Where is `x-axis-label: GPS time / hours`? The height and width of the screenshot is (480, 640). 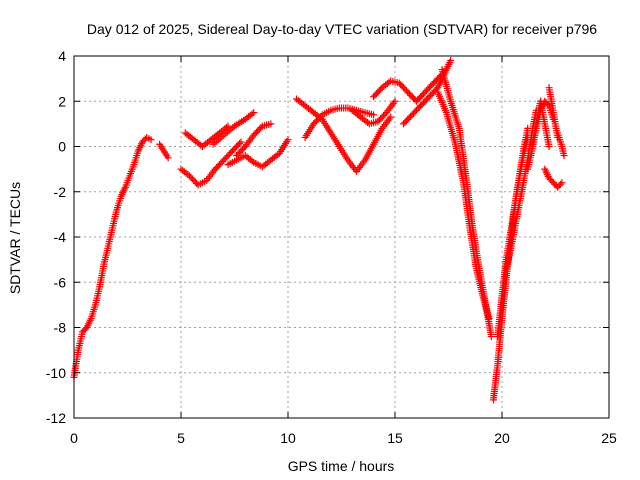 x-axis-label: GPS time / hours is located at coordinates (341, 466).